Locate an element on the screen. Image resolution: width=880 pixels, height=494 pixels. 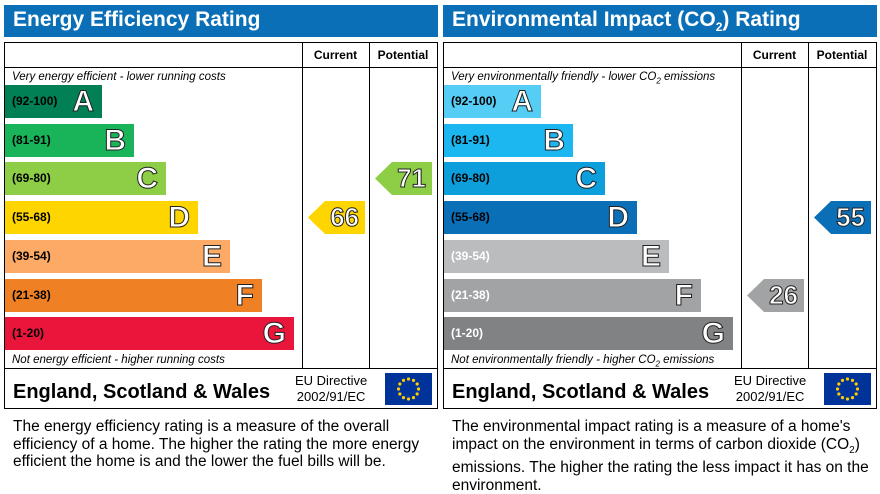
rating-value: 55 is located at coordinates (851, 217).